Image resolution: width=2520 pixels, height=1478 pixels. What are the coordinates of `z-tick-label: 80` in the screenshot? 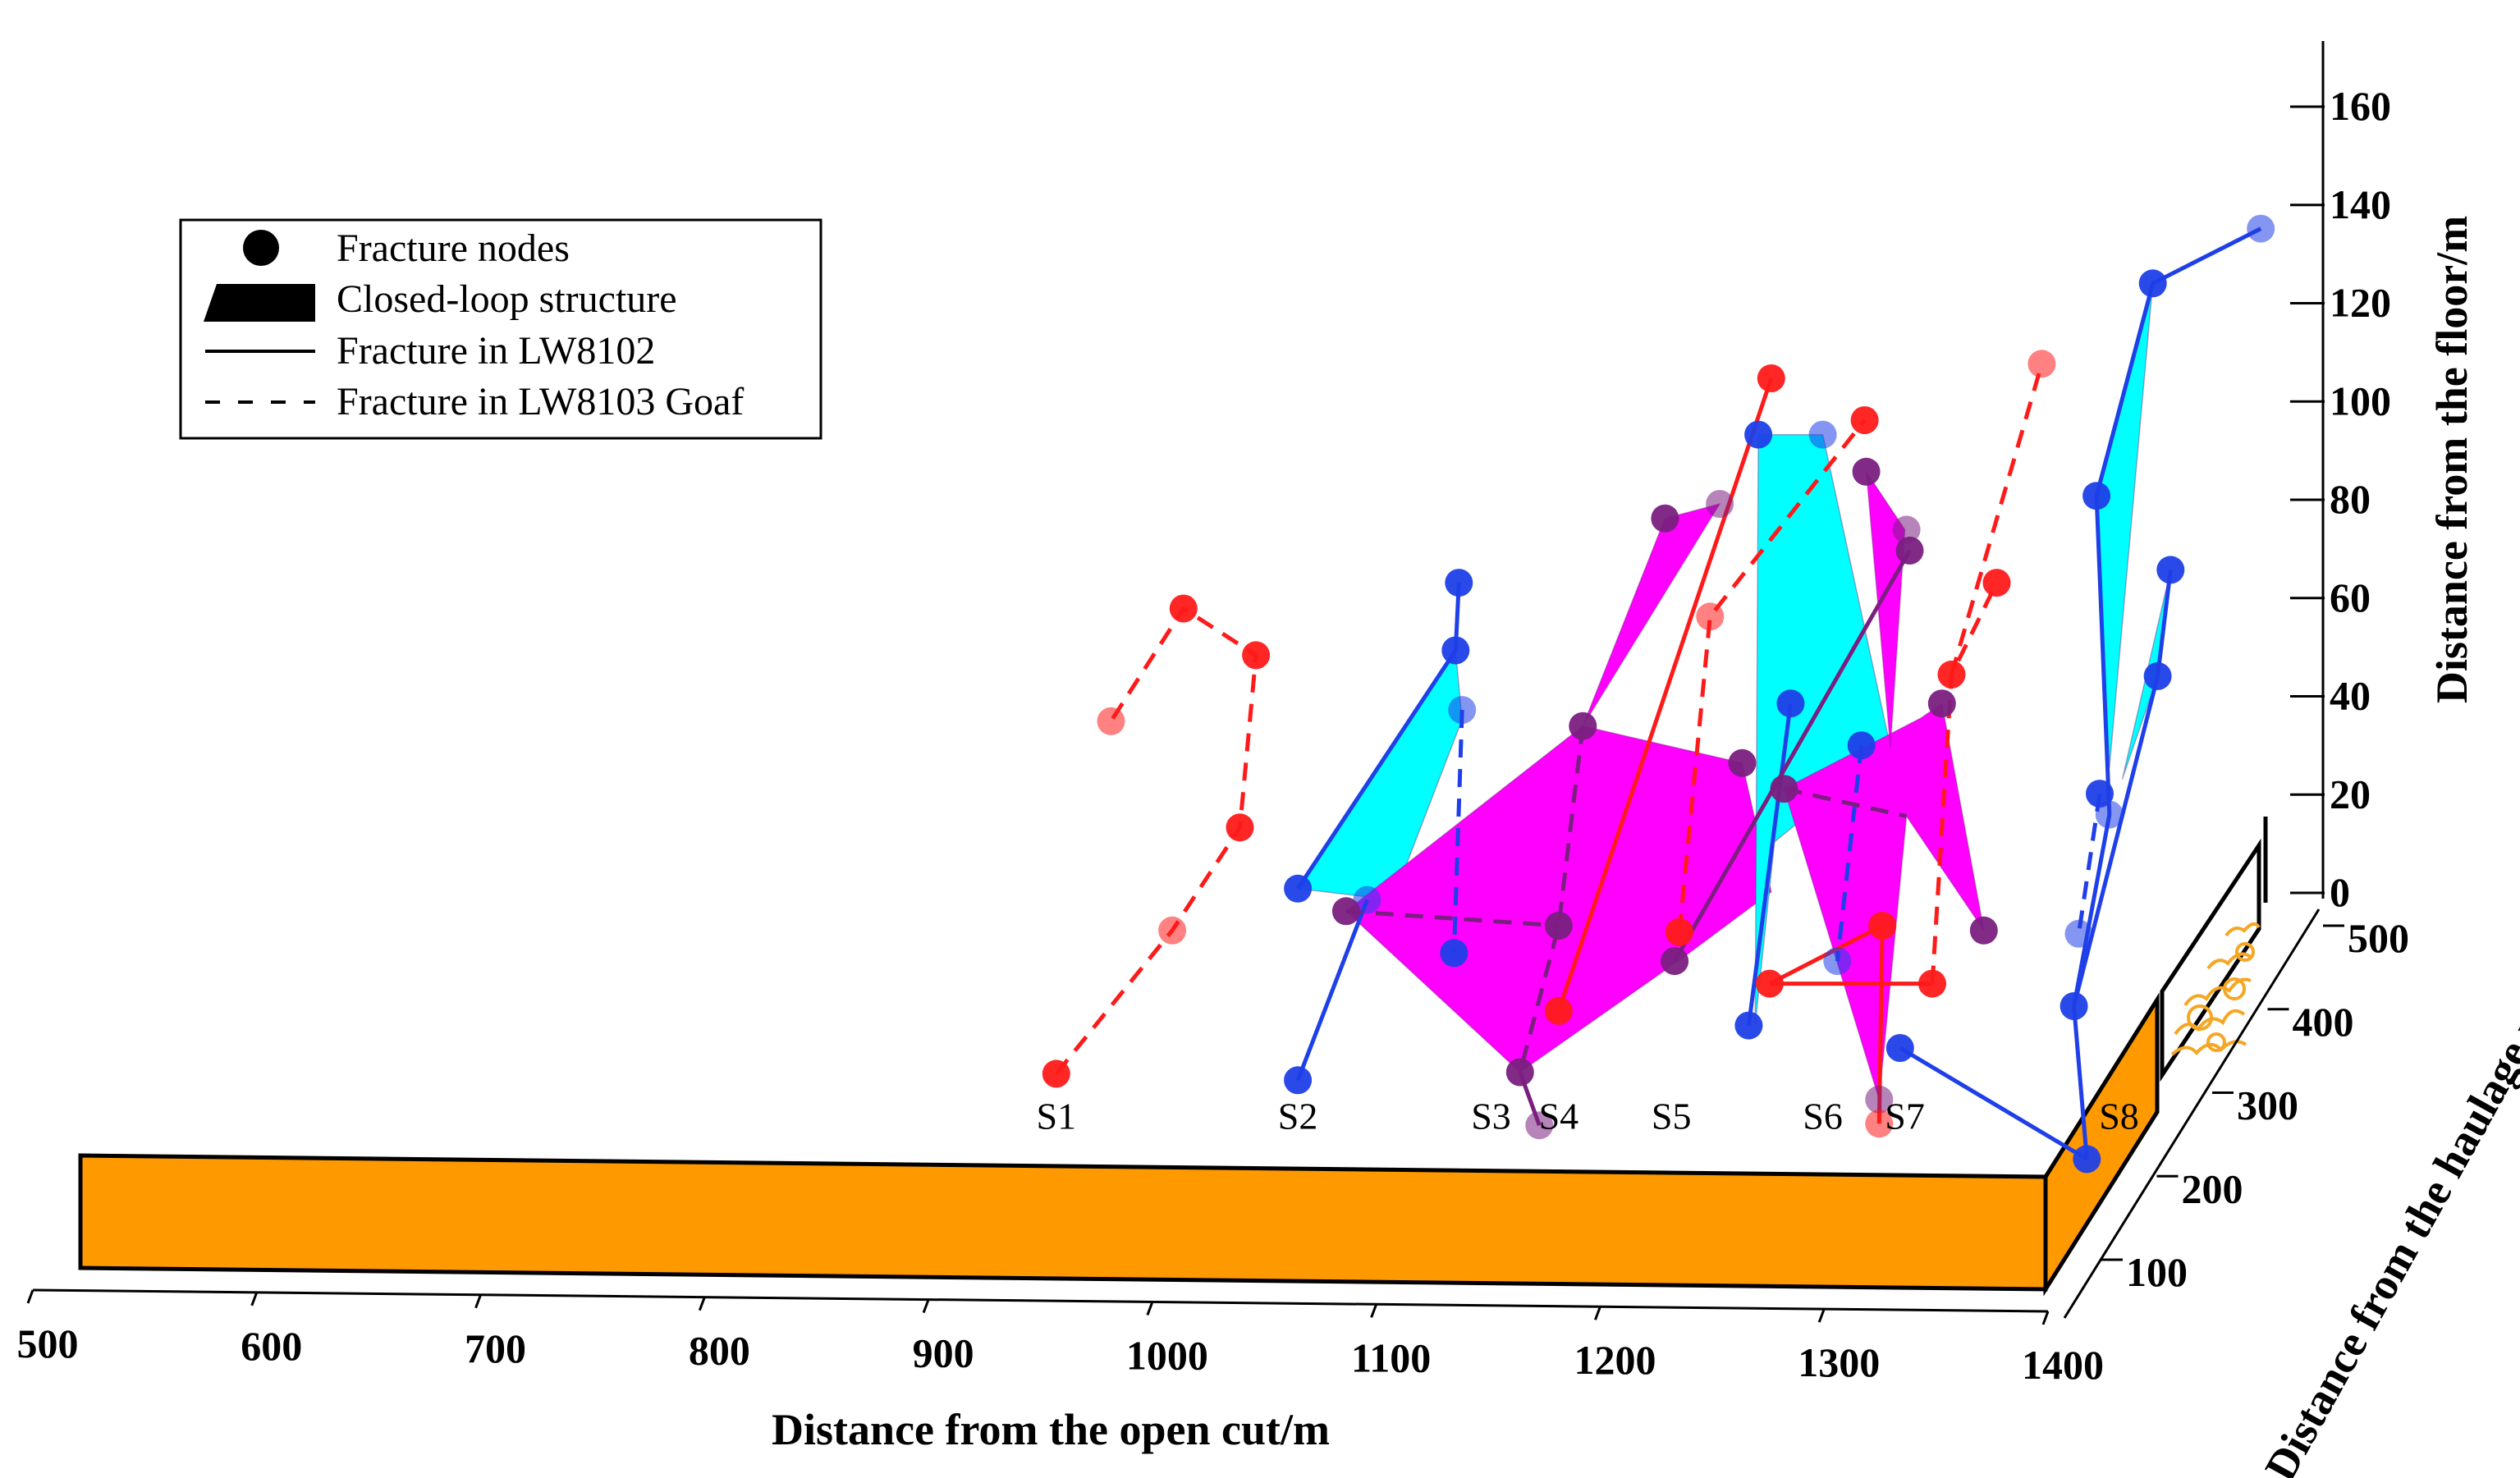 It's located at (2350, 499).